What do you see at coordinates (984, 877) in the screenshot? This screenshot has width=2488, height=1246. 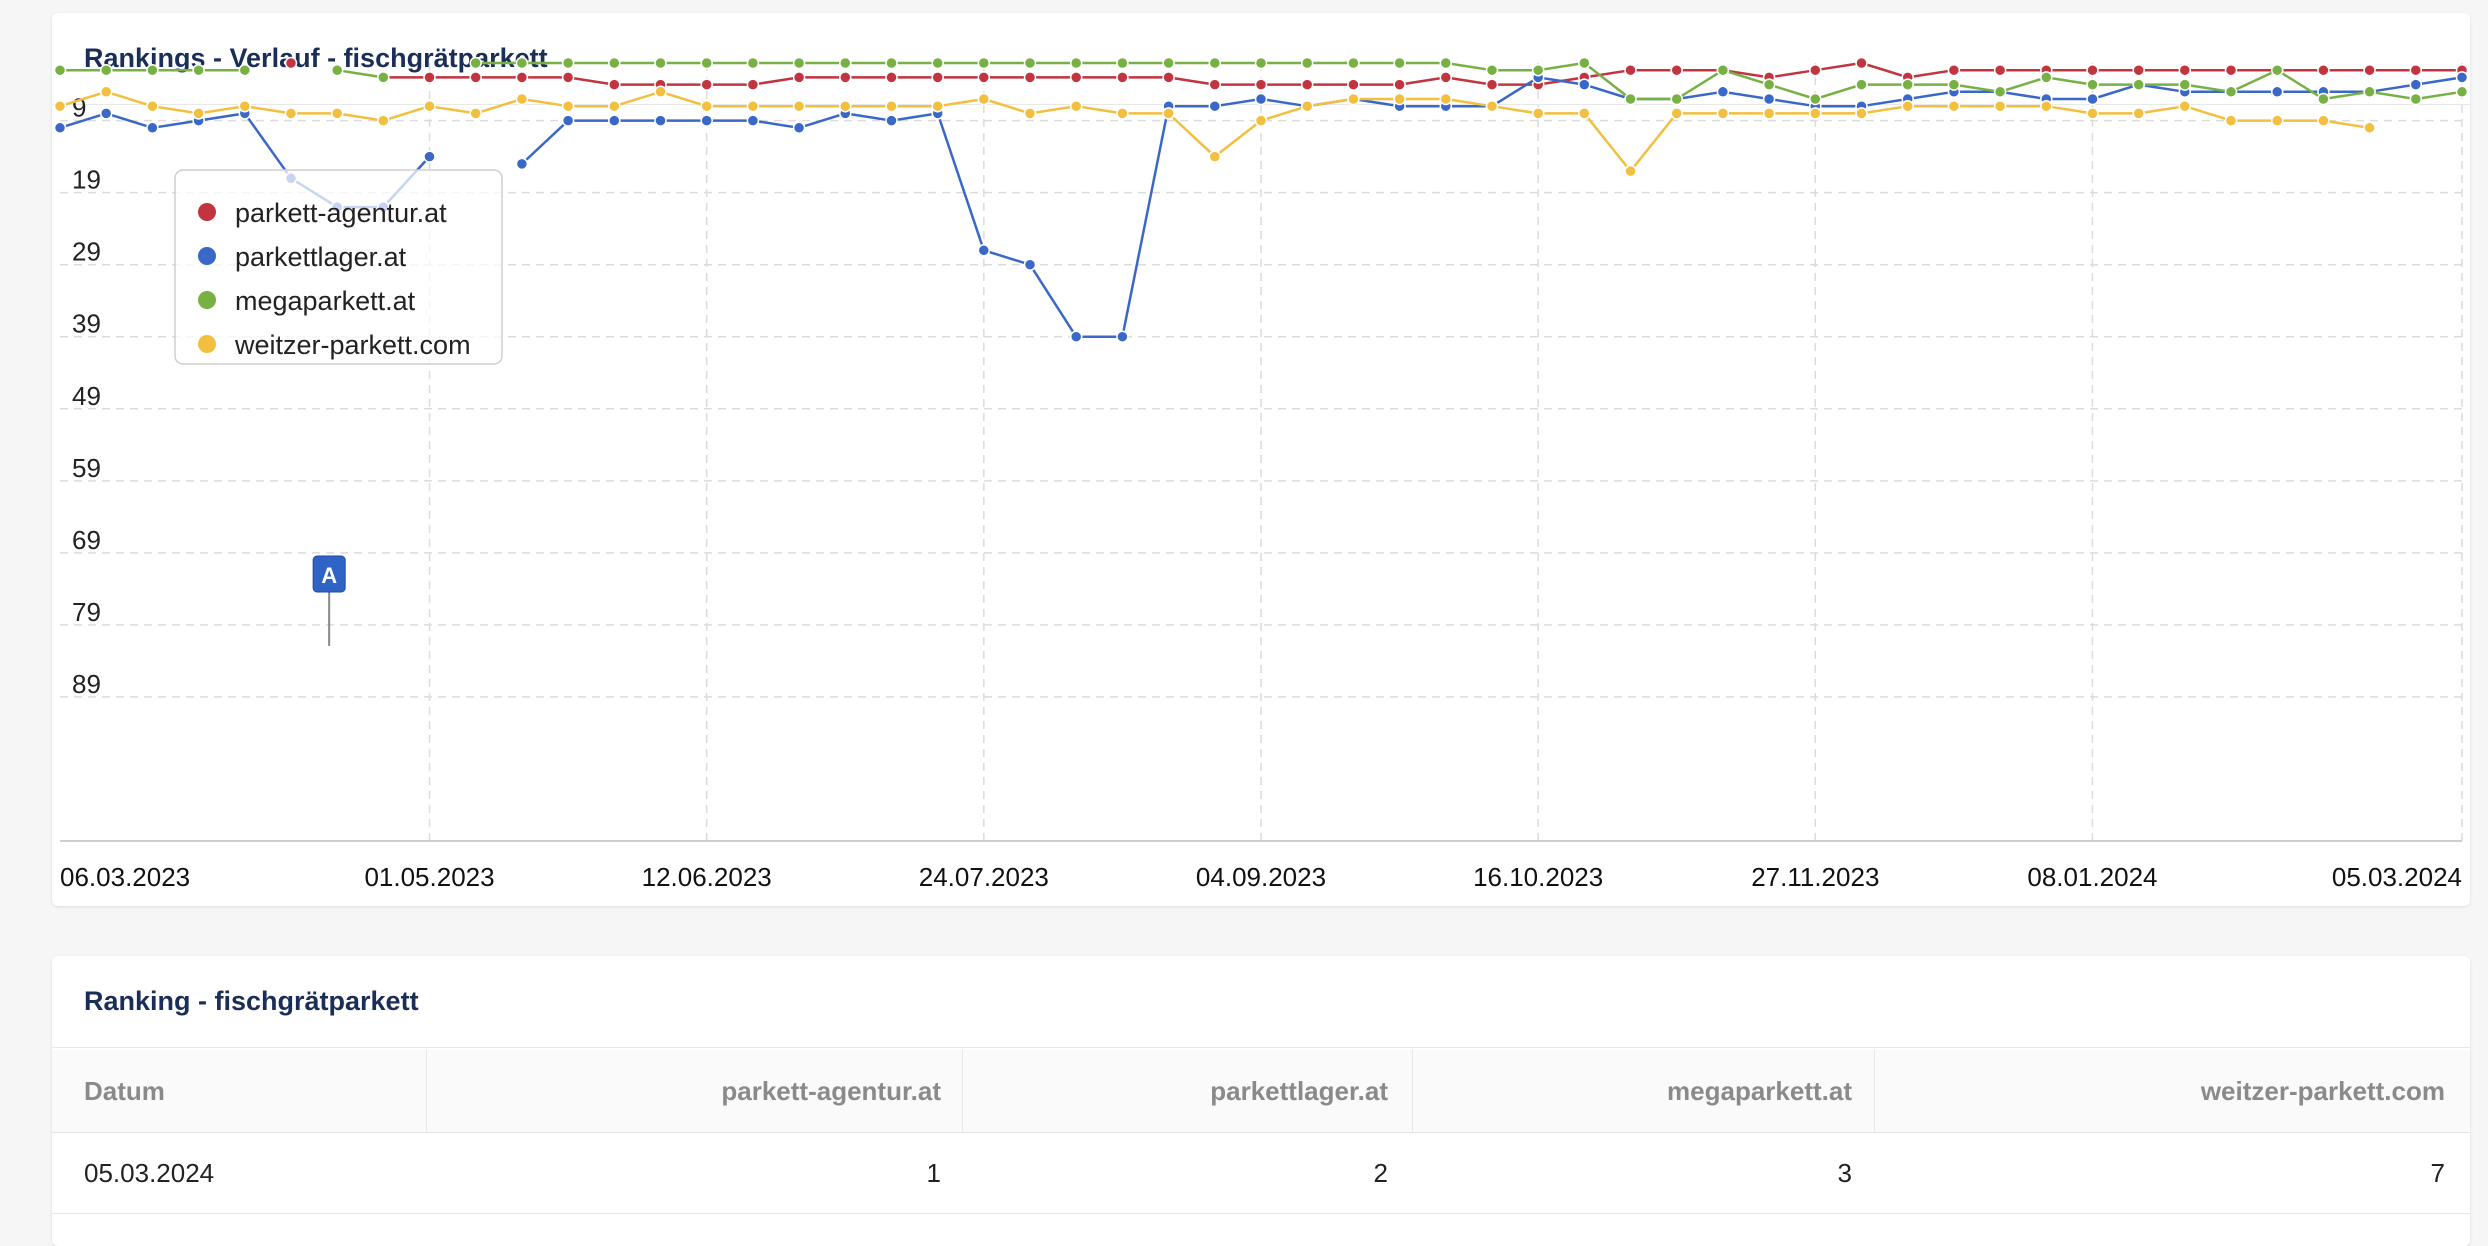 I see `x-tick-label: 24.07.2023` at bounding box center [984, 877].